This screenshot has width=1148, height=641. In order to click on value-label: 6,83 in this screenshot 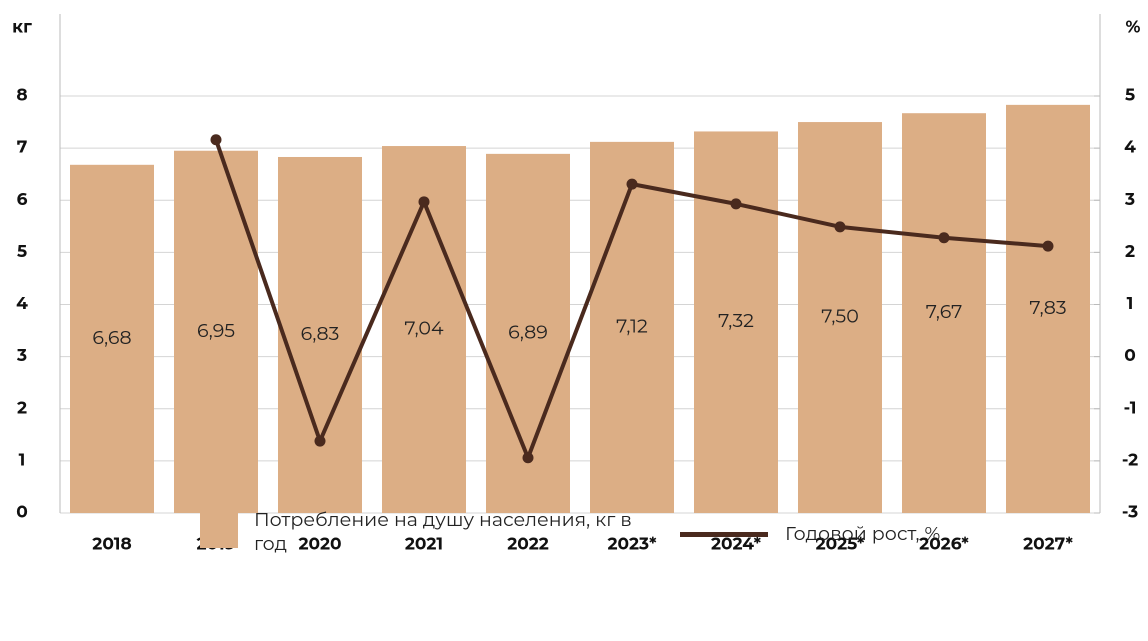, I will do `click(320, 333)`.